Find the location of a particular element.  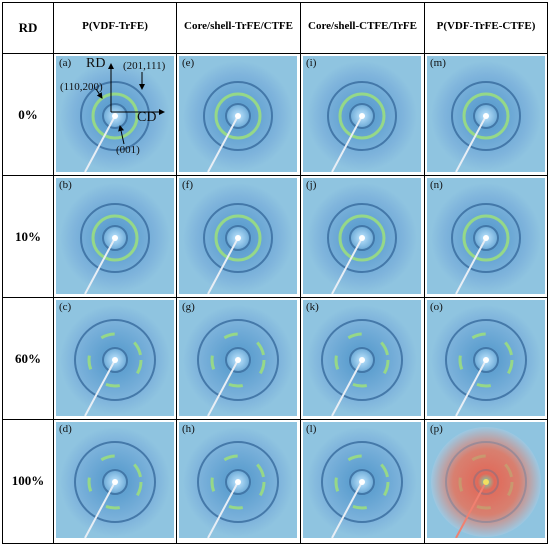

diffraction-panel: (h) is located at coordinates (238, 480).